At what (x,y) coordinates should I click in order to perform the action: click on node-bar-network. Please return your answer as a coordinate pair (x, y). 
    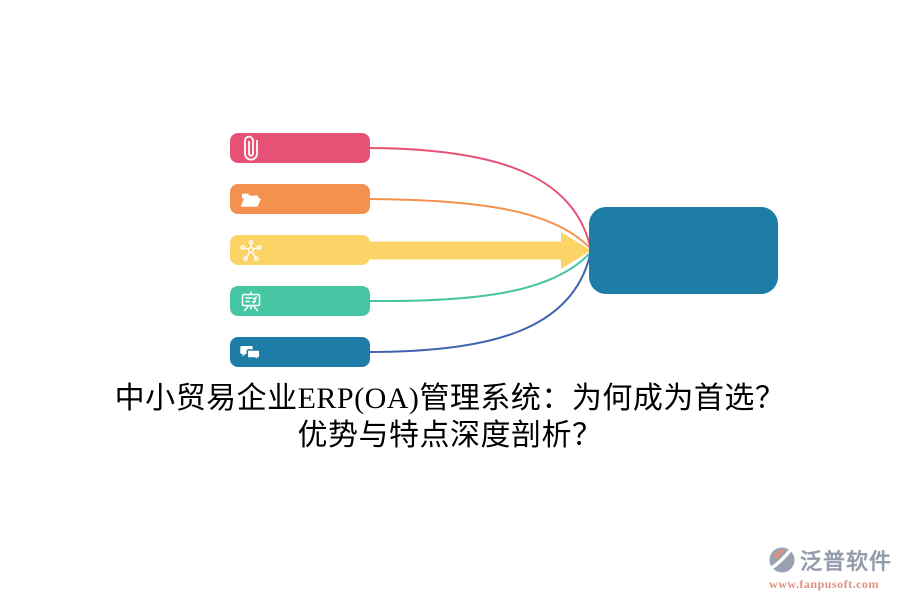
    Looking at the image, I should click on (300, 250).